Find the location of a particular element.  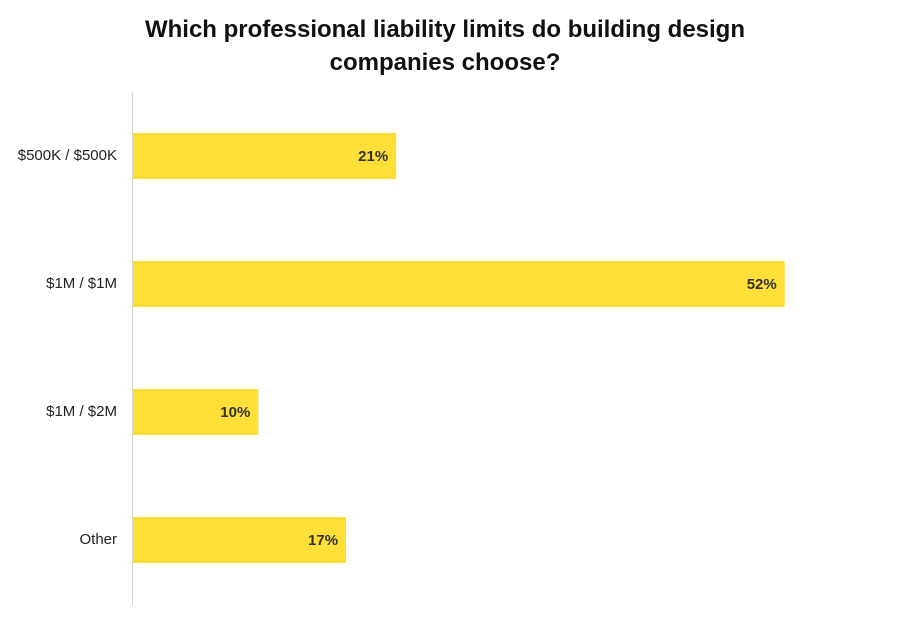

y-tick-label: $1M / $1M is located at coordinates (81, 283).